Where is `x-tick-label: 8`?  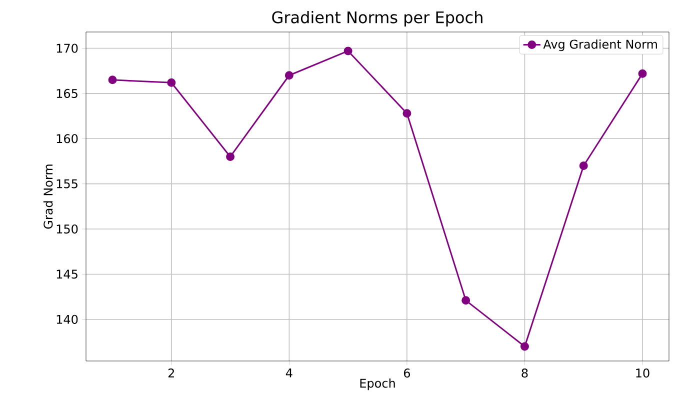 x-tick-label: 8 is located at coordinates (525, 373).